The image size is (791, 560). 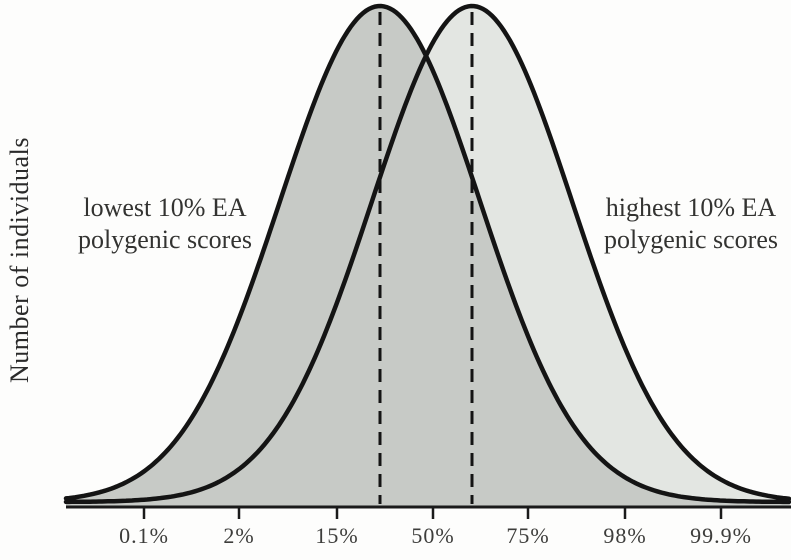 I want to click on x-tick-label-98%: 98%, so click(x=624, y=535).